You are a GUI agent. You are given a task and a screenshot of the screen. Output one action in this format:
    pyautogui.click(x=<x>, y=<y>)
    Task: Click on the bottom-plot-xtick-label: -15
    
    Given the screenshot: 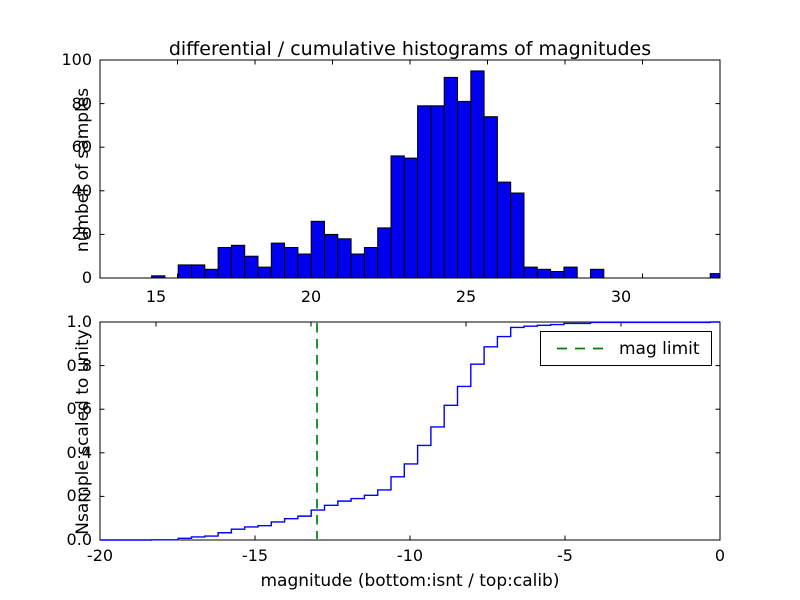 What is the action you would take?
    pyautogui.click(x=255, y=555)
    